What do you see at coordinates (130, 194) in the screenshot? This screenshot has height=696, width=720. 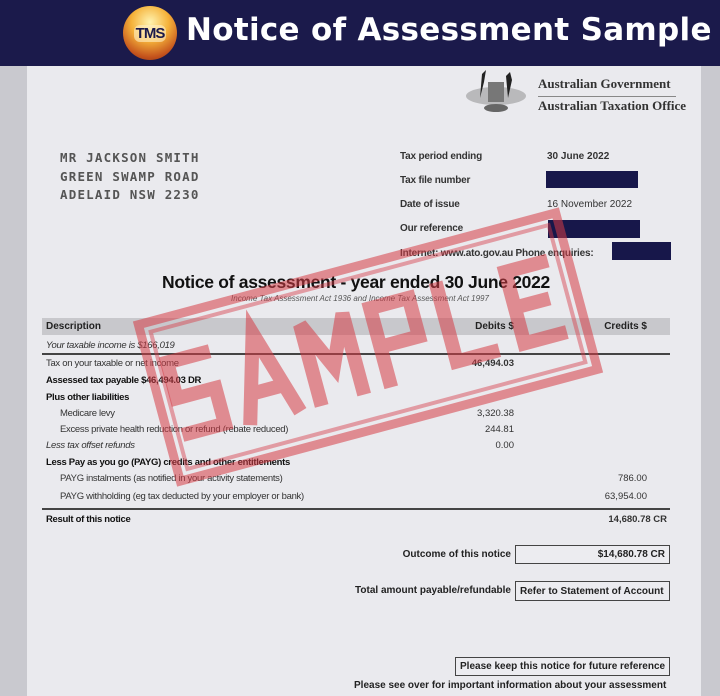 I see `address-line: ADELAID NSW 2230` at bounding box center [130, 194].